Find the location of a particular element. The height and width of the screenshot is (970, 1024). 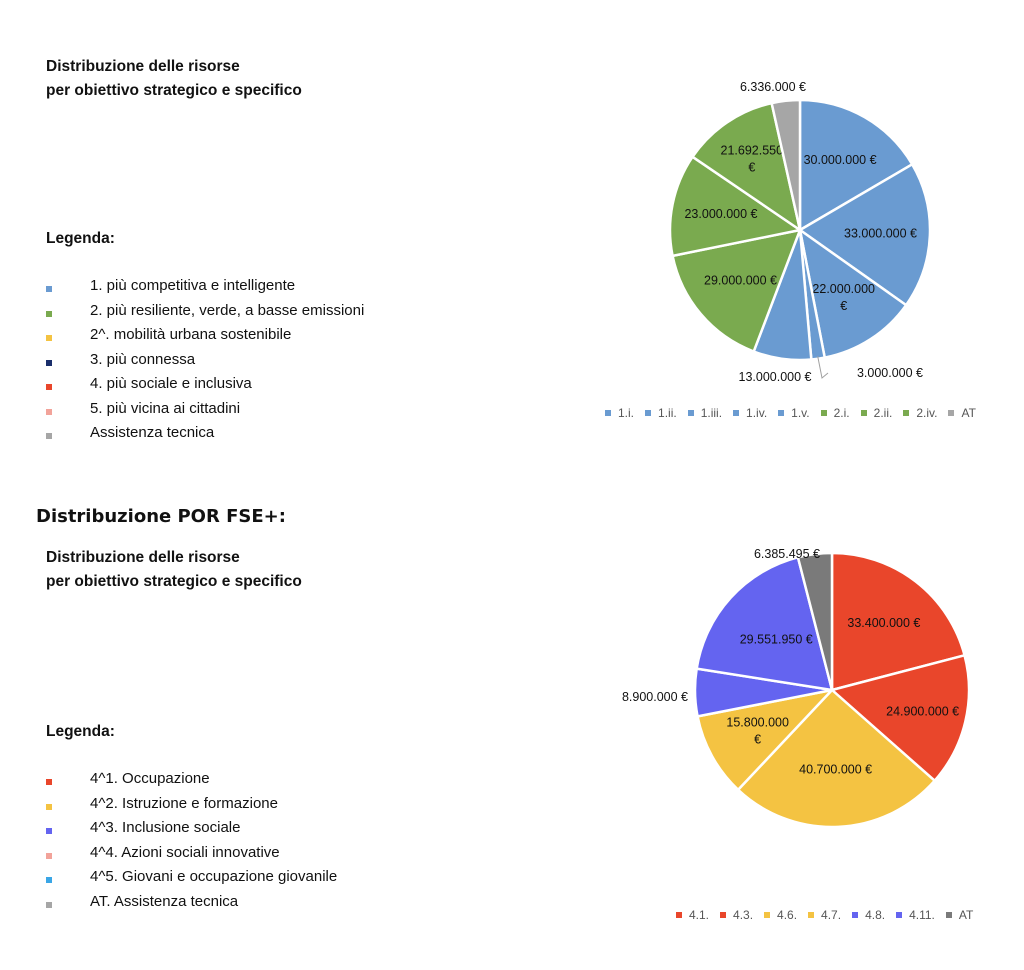

fesr-series-legend-item: 1.ii. is located at coordinates (661, 413).